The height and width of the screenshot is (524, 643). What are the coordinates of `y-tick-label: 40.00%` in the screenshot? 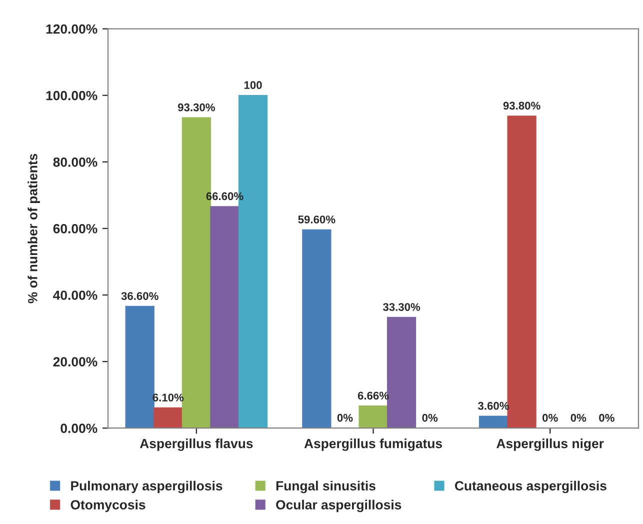 It's located at (75, 295).